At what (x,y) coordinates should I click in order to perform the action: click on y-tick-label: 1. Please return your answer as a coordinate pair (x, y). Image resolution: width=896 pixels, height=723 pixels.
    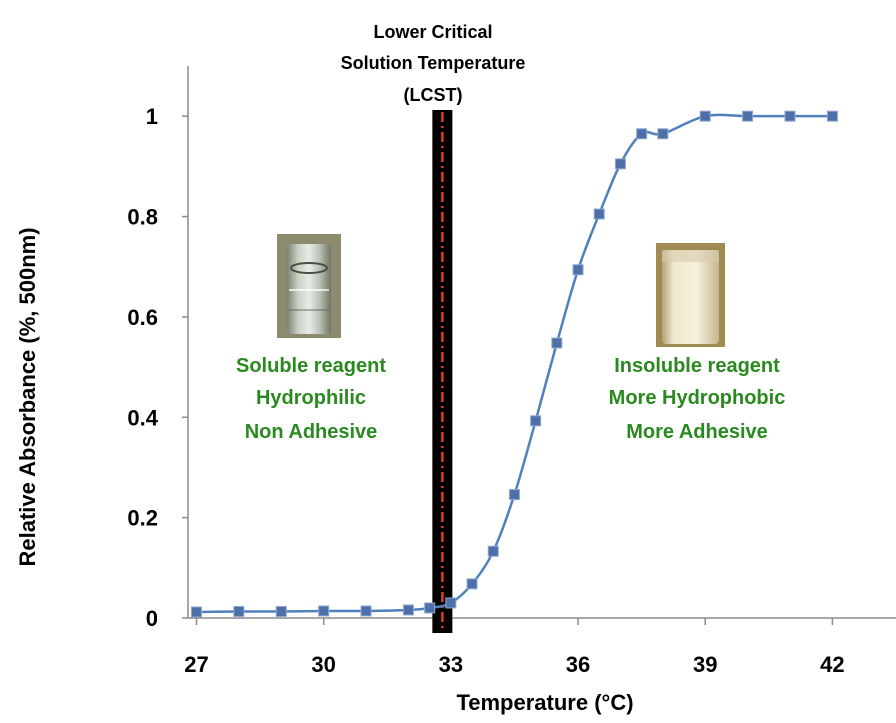
    Looking at the image, I should click on (152, 116).